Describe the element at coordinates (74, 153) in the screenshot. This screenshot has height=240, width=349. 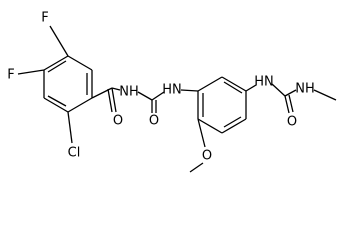
I see `atom-label: Cl` at that location.